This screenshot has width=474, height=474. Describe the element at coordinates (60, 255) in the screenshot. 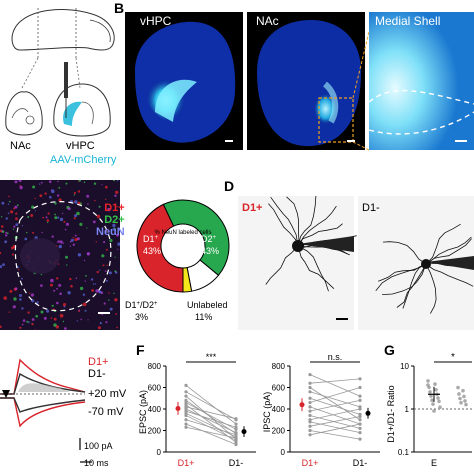

I see `panel-c-confocal-image` at that location.